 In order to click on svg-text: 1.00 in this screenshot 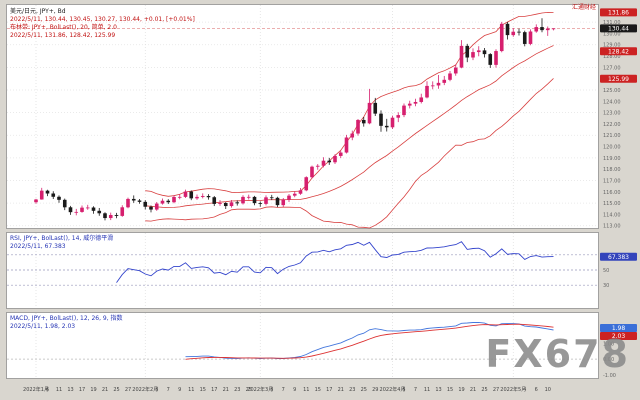, I will do `click(608, 344)`.